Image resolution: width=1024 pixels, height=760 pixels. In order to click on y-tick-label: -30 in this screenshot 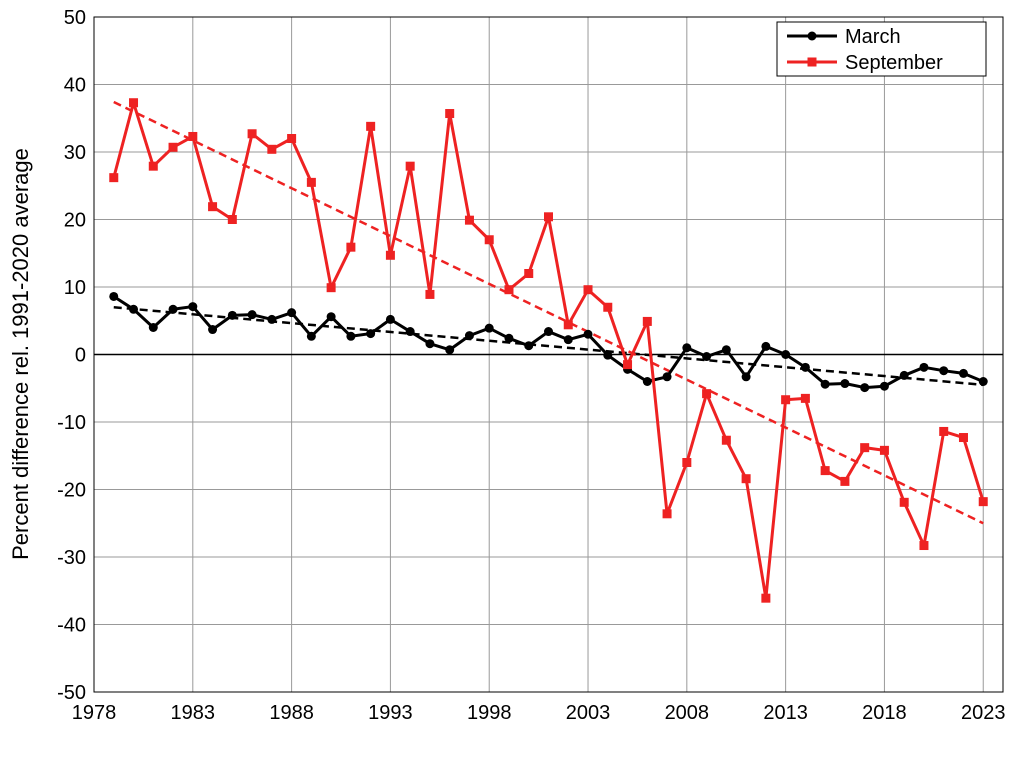, I will do `click(71, 558)`.